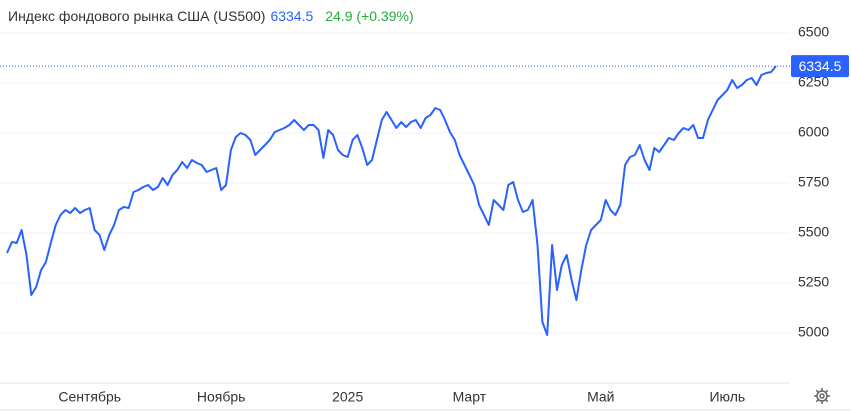  Describe the element at coordinates (600, 397) in the screenshot. I see `x-tick-label: Май` at that location.